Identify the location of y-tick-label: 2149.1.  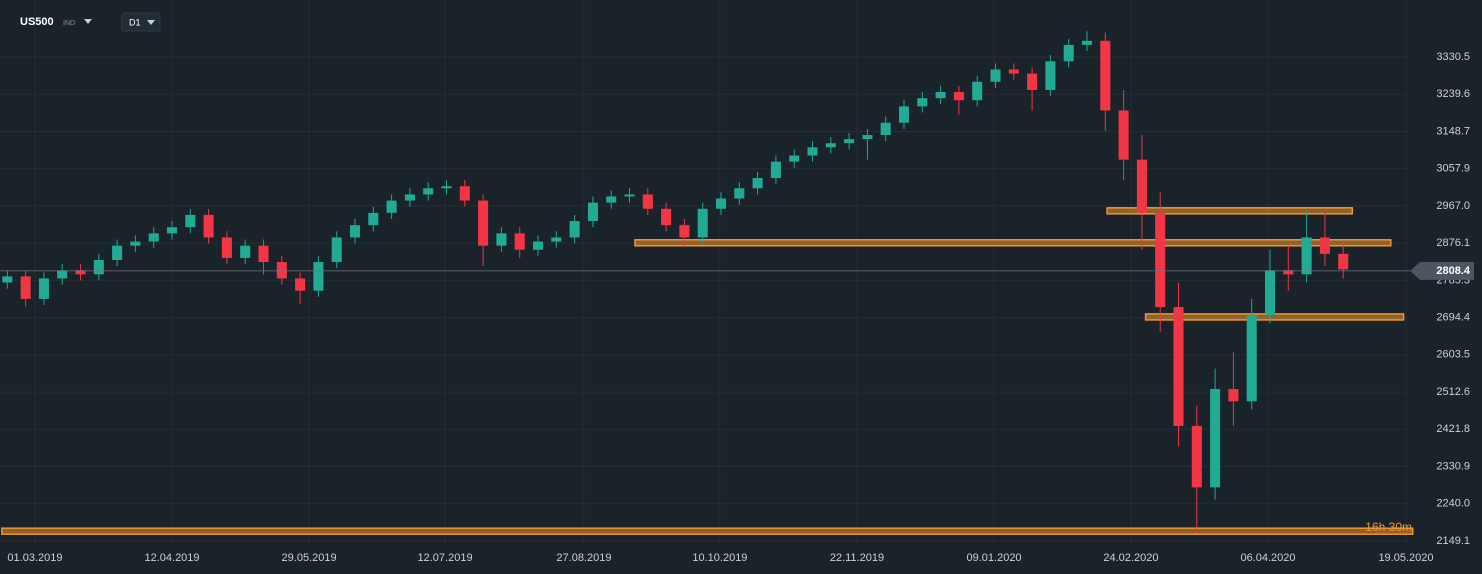
(1453, 541).